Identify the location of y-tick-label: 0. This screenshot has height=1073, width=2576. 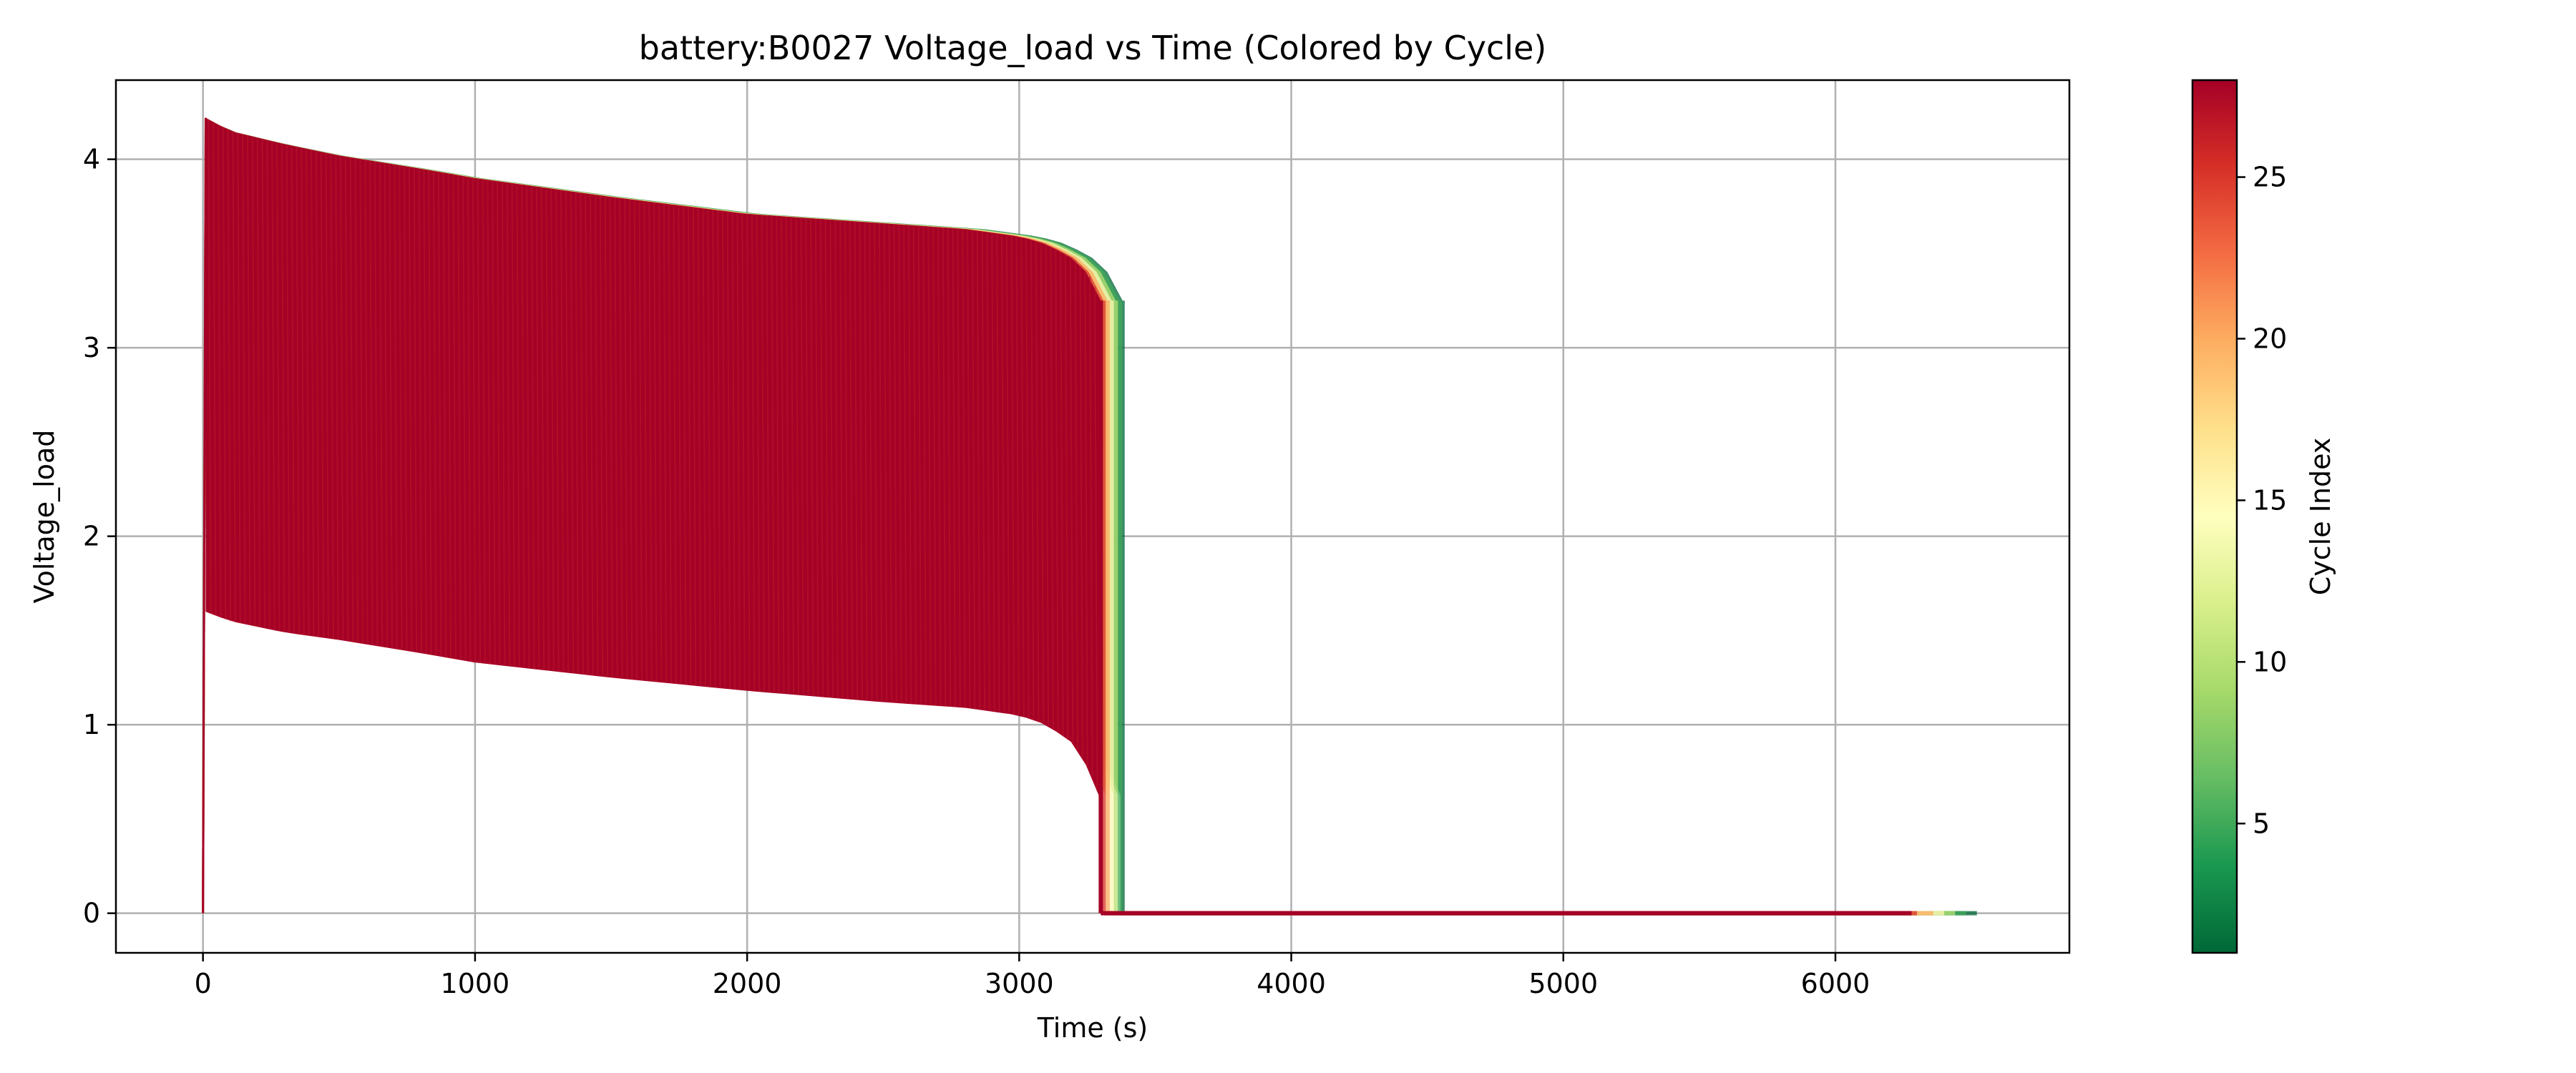
(91, 914).